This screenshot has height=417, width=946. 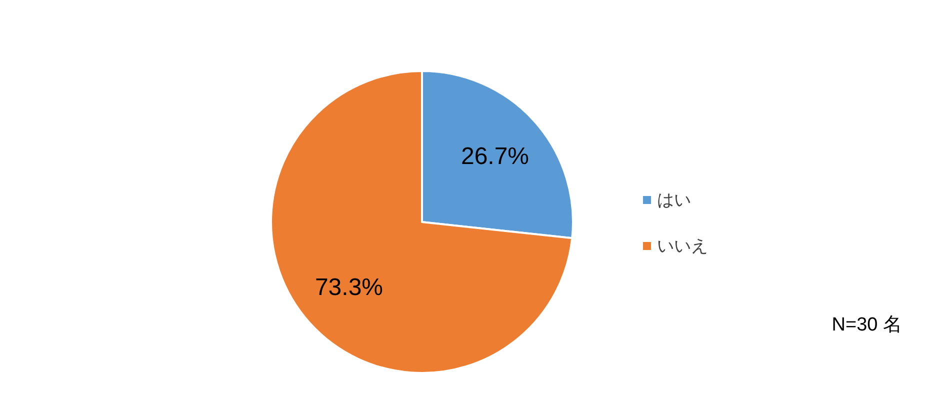 What do you see at coordinates (349, 288) in the screenshot?
I see `data-label: 73.3%` at bounding box center [349, 288].